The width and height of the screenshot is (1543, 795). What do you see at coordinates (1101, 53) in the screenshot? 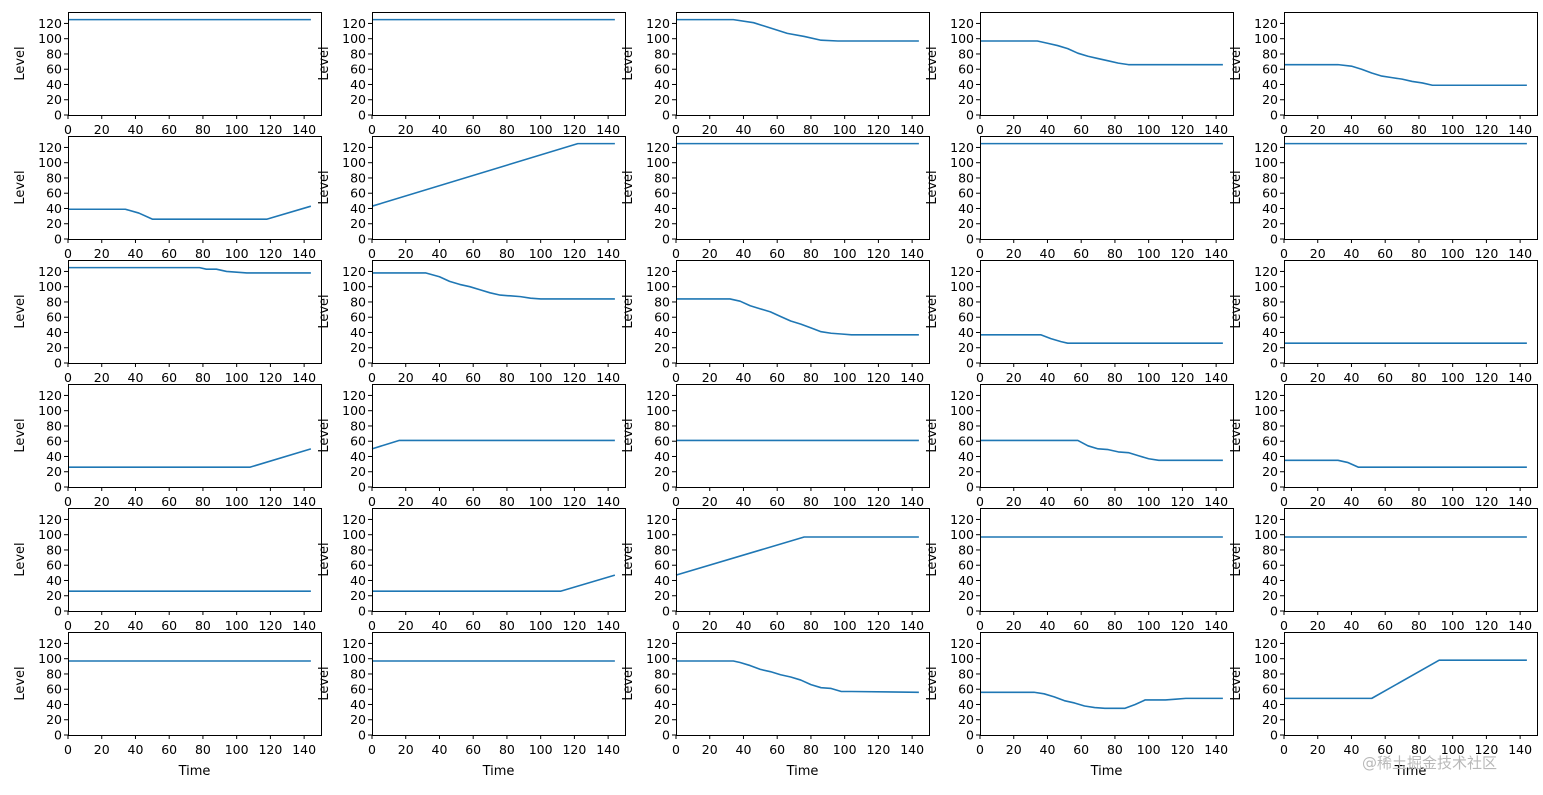
I see `series-line` at bounding box center [1101, 53].